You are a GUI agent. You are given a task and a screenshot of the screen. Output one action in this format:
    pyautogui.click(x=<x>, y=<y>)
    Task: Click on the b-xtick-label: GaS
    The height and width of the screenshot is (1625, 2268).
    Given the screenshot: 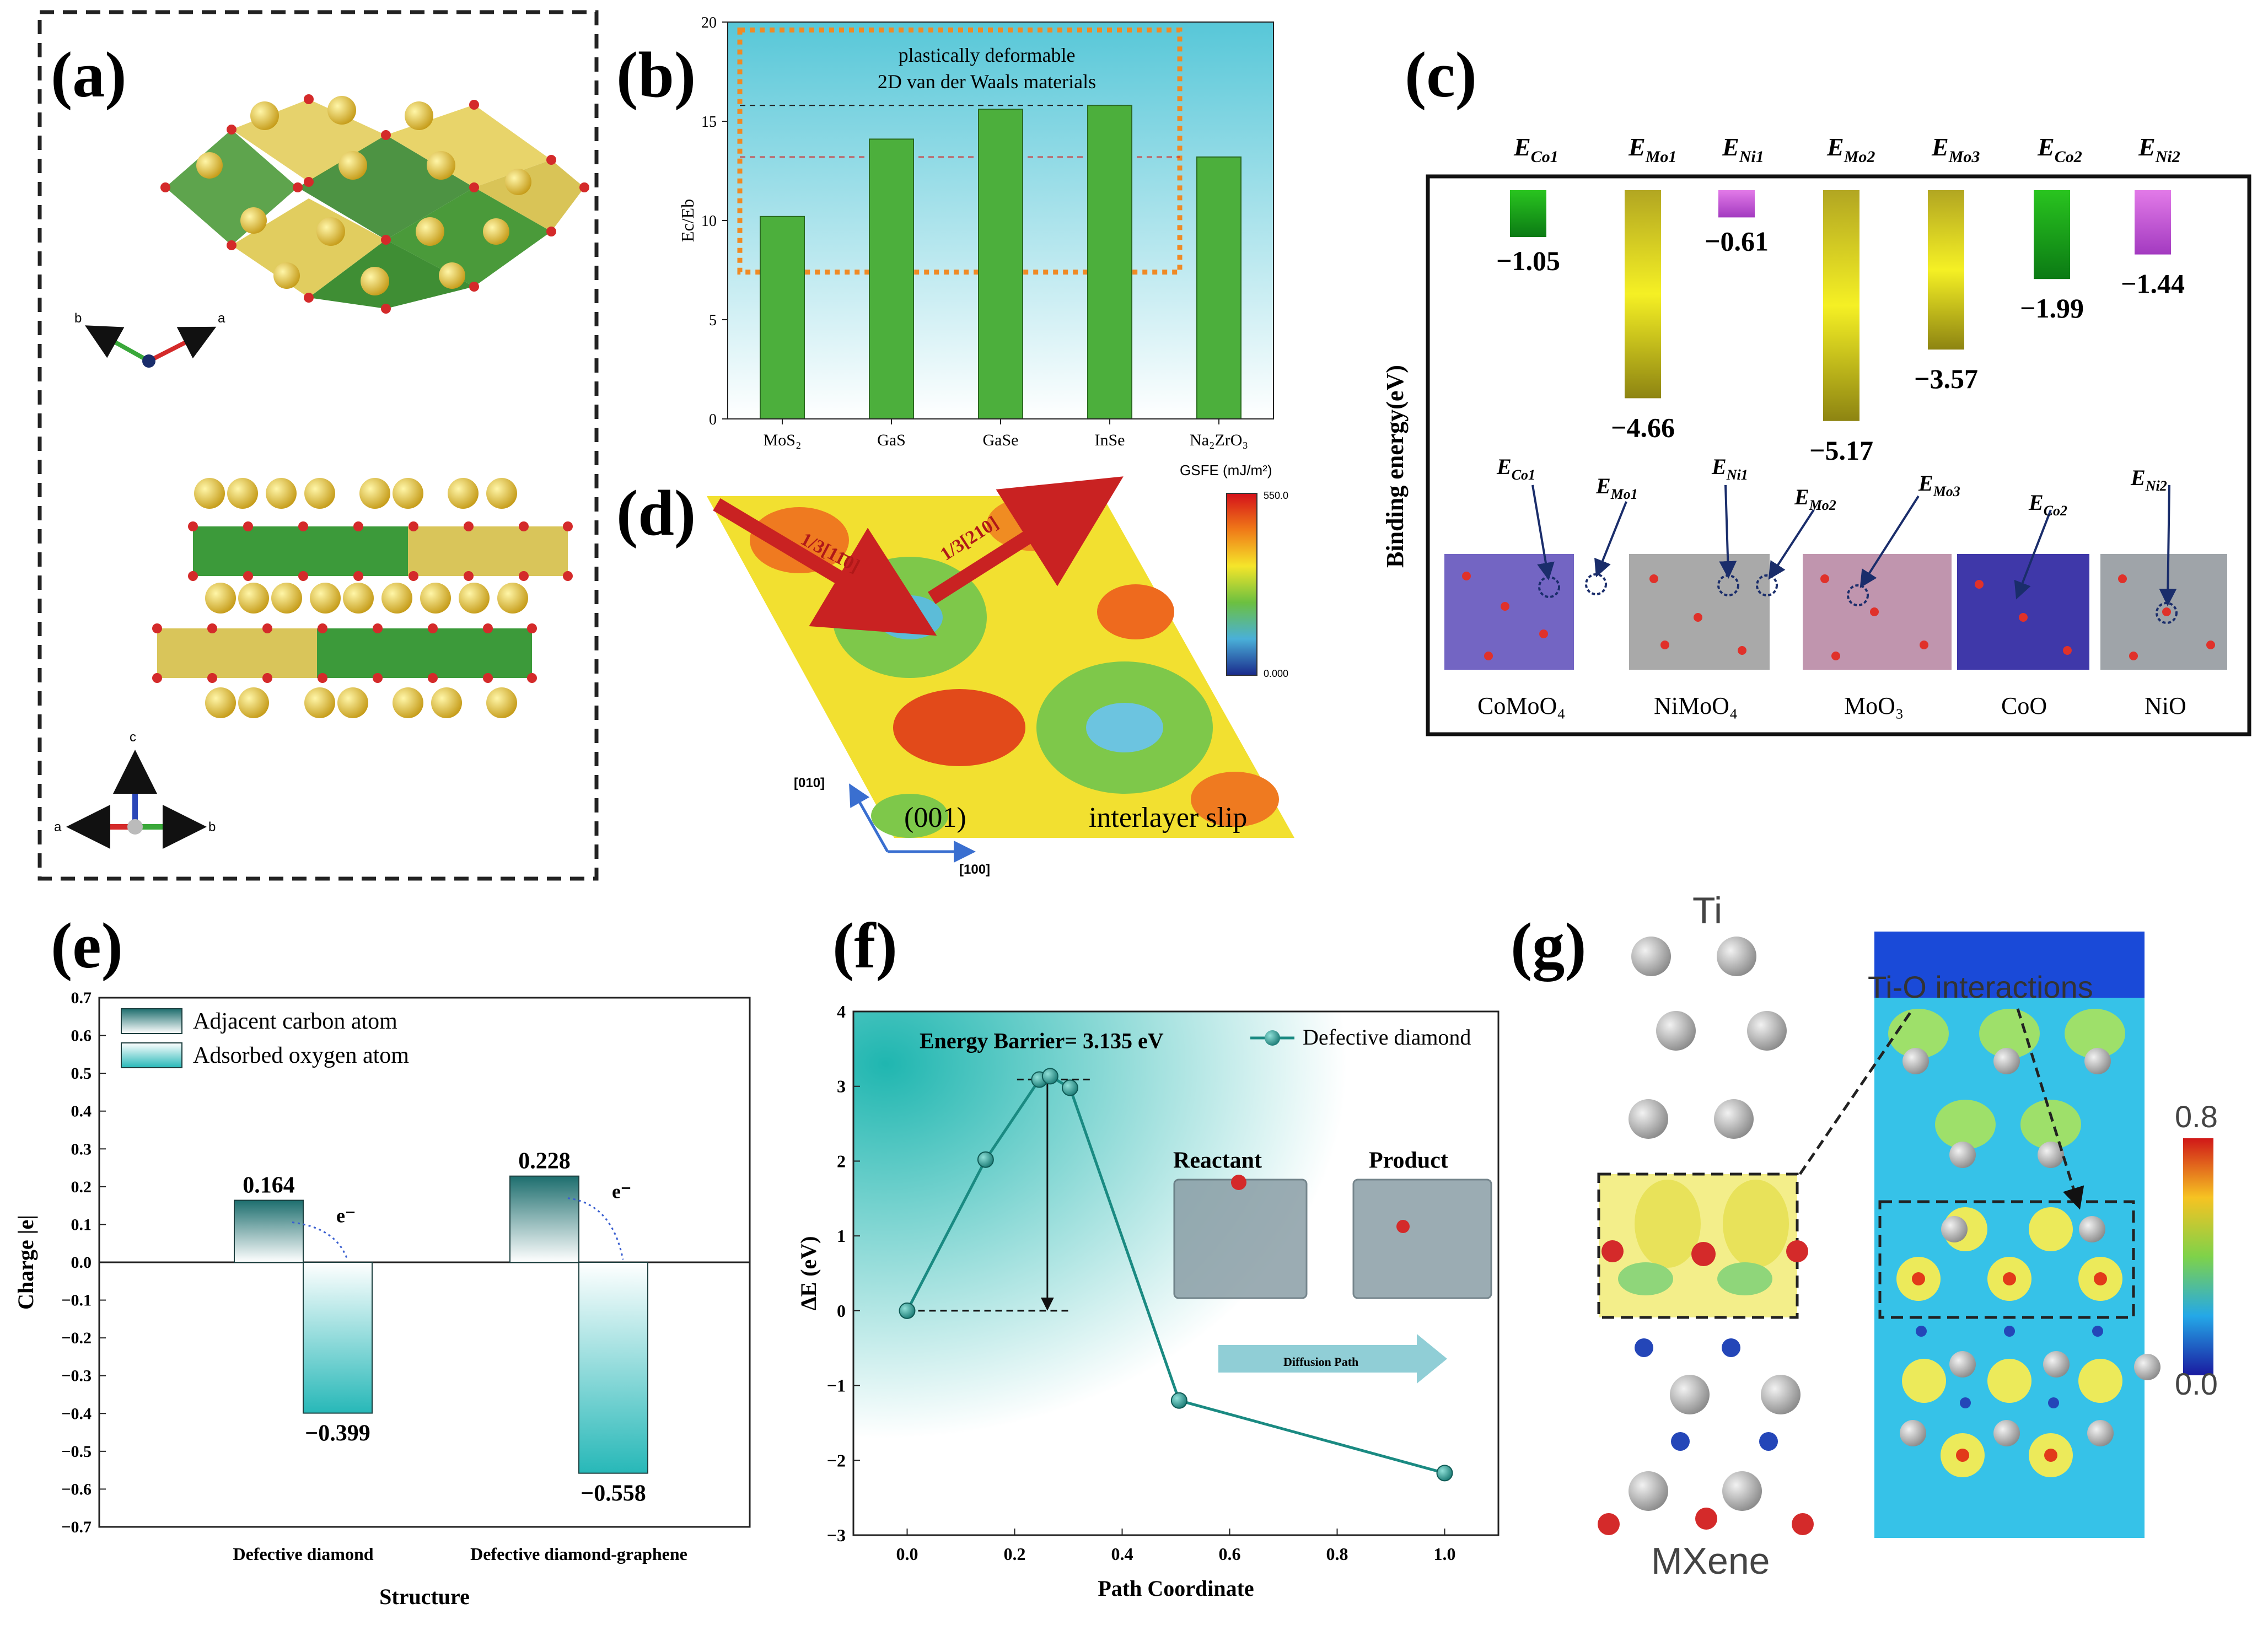 What is the action you would take?
    pyautogui.click(x=891, y=440)
    